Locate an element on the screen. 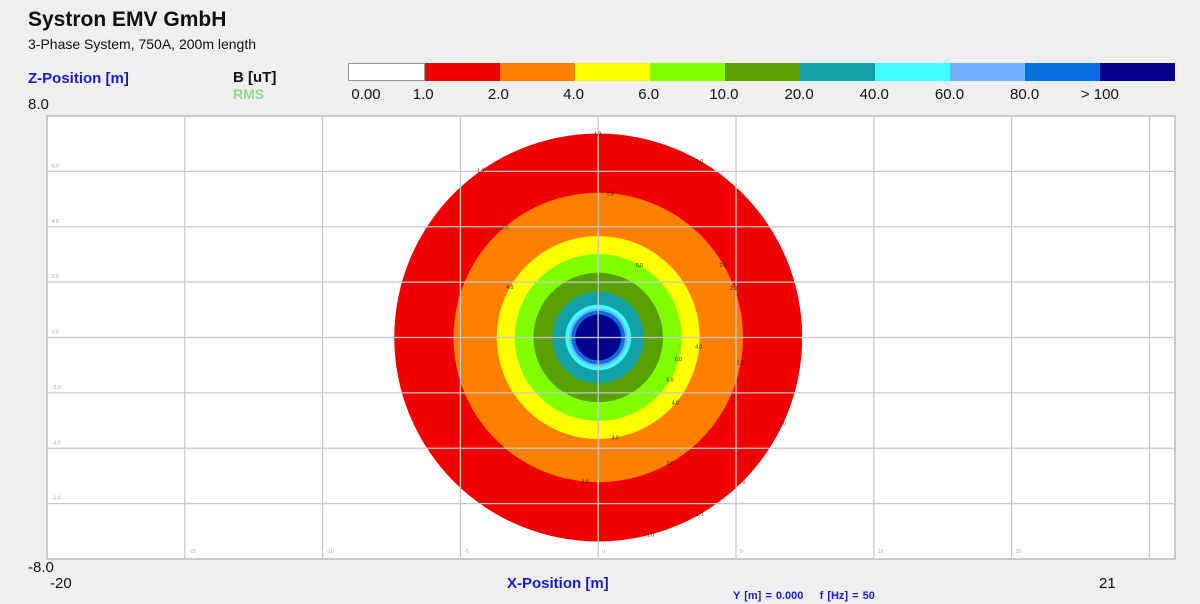  x-tick-label: 0 is located at coordinates (603, 552).